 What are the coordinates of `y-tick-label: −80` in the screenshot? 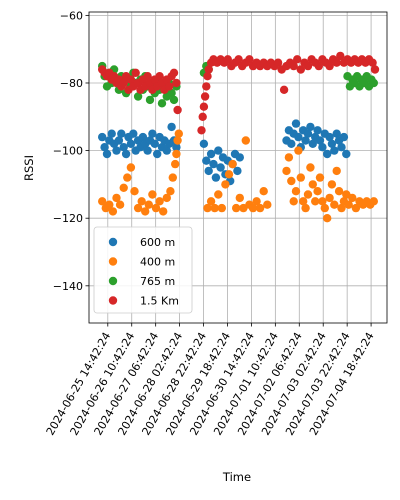 It's located at (71, 83).